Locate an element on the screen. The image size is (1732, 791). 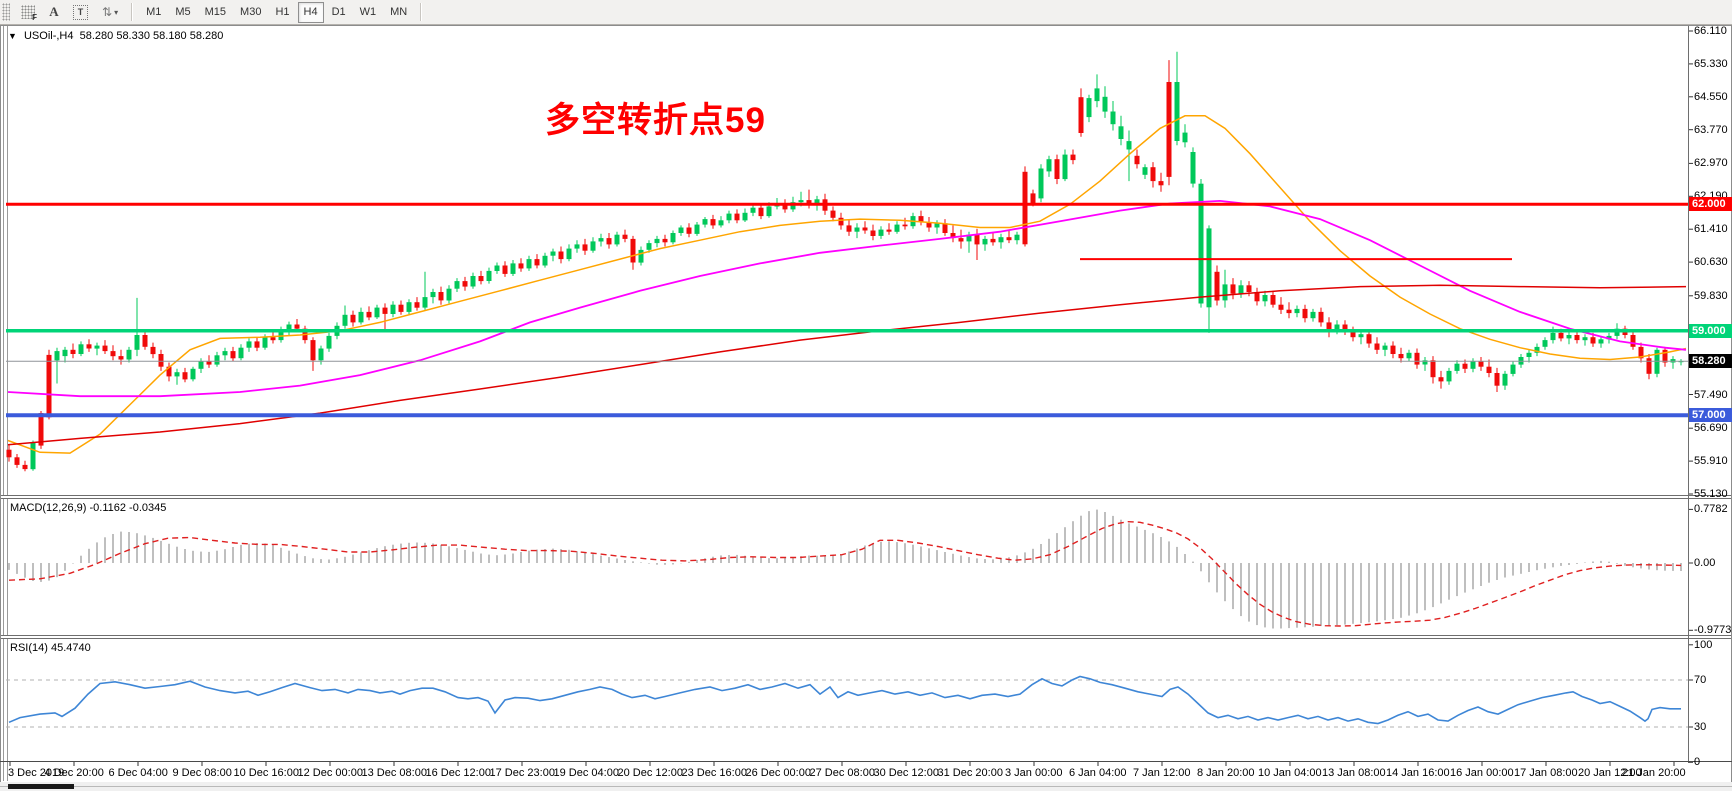
time-label: 20 Jan 12:00 is located at coordinates (1610, 773).